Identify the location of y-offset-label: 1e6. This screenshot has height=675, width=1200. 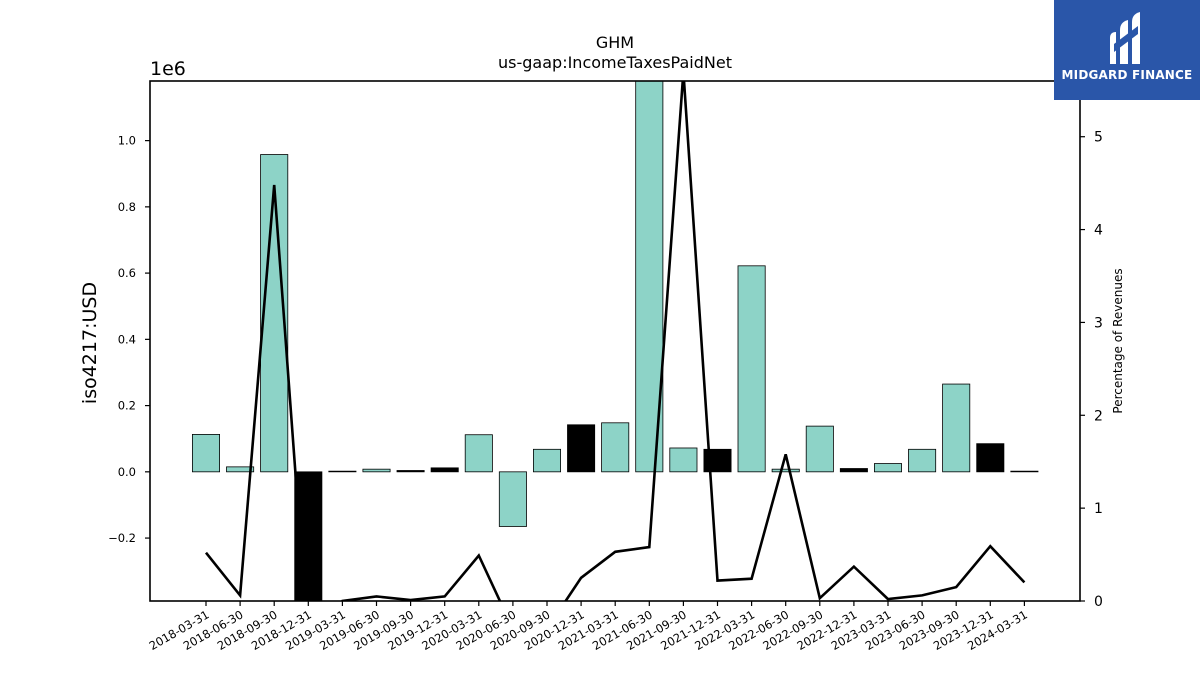
(168, 69).